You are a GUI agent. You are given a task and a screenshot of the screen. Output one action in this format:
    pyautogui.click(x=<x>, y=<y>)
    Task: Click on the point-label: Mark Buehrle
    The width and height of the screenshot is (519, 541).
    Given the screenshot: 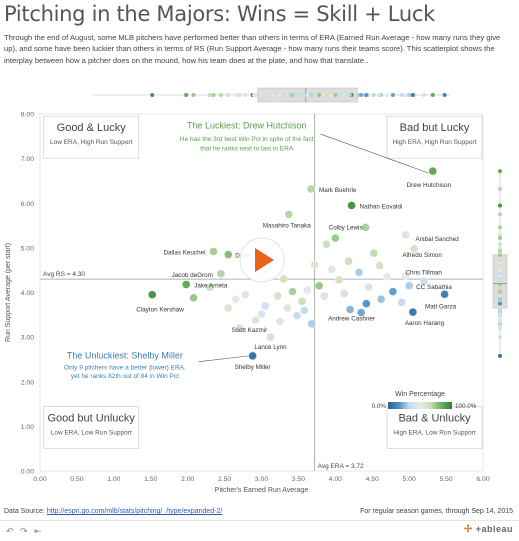 What is the action you would take?
    pyautogui.click(x=338, y=190)
    